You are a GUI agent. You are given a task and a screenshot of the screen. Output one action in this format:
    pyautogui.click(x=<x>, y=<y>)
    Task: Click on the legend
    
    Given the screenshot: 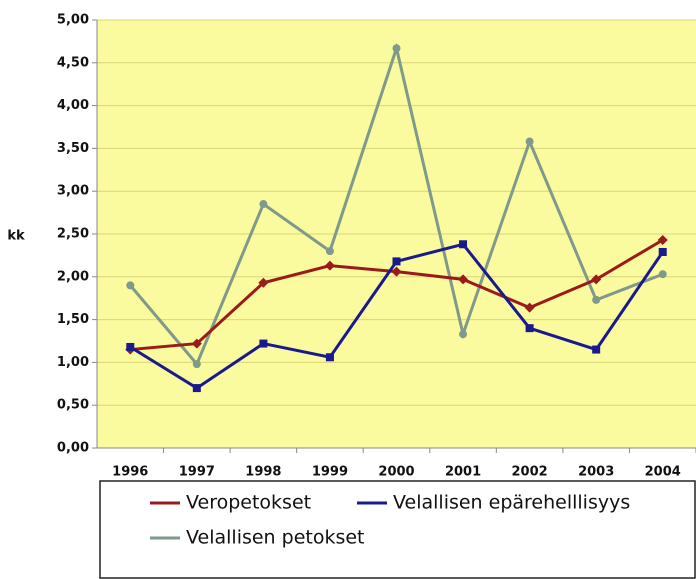 What is the action you would take?
    pyautogui.click(x=397, y=529)
    